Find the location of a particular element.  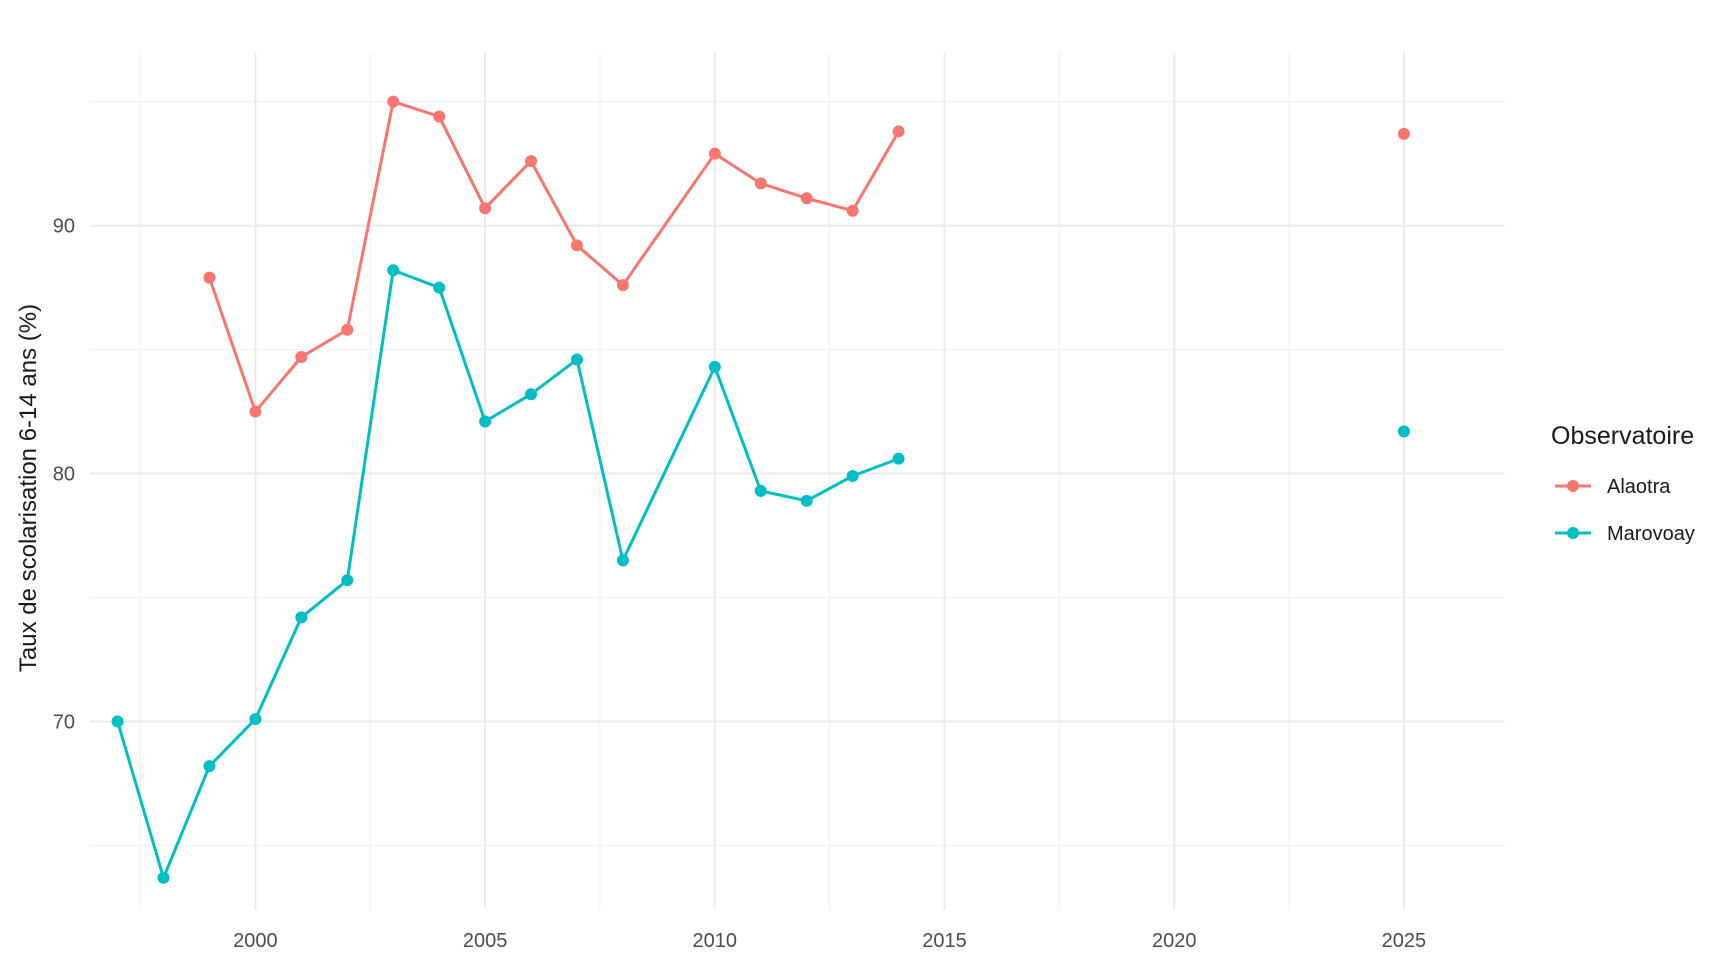

y-tick-label: 80 is located at coordinates (64, 475).